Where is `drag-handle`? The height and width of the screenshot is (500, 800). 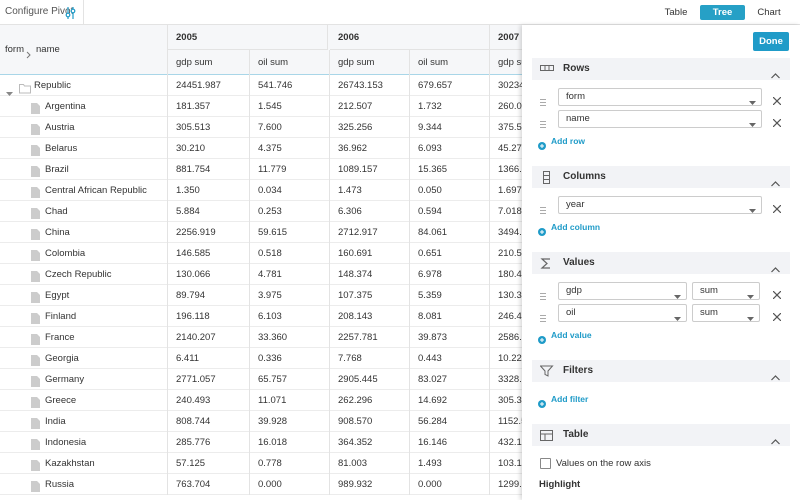
drag-handle is located at coordinates (543, 210).